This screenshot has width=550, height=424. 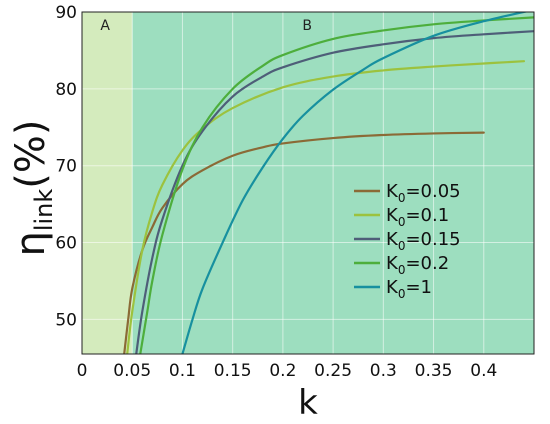 What do you see at coordinates (434, 371) in the screenshot?
I see `x-tick-label: 0.35` at bounding box center [434, 371].